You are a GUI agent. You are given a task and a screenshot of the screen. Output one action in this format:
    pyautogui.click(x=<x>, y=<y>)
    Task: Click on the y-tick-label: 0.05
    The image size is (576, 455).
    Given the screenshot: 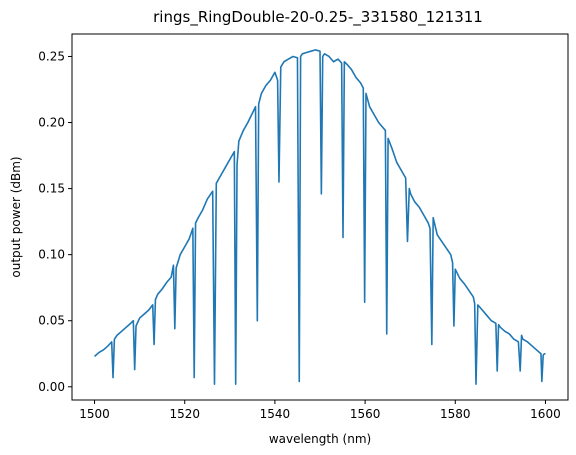 What is the action you would take?
    pyautogui.click(x=51, y=321)
    